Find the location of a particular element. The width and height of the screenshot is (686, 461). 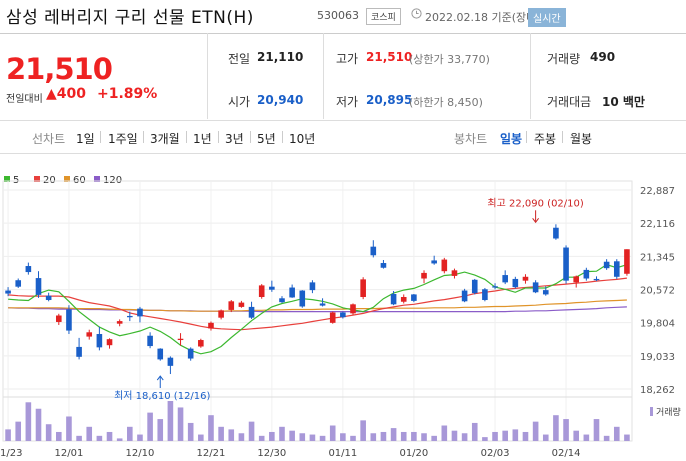

volume-label: 거래량 is located at coordinates (564, 59).